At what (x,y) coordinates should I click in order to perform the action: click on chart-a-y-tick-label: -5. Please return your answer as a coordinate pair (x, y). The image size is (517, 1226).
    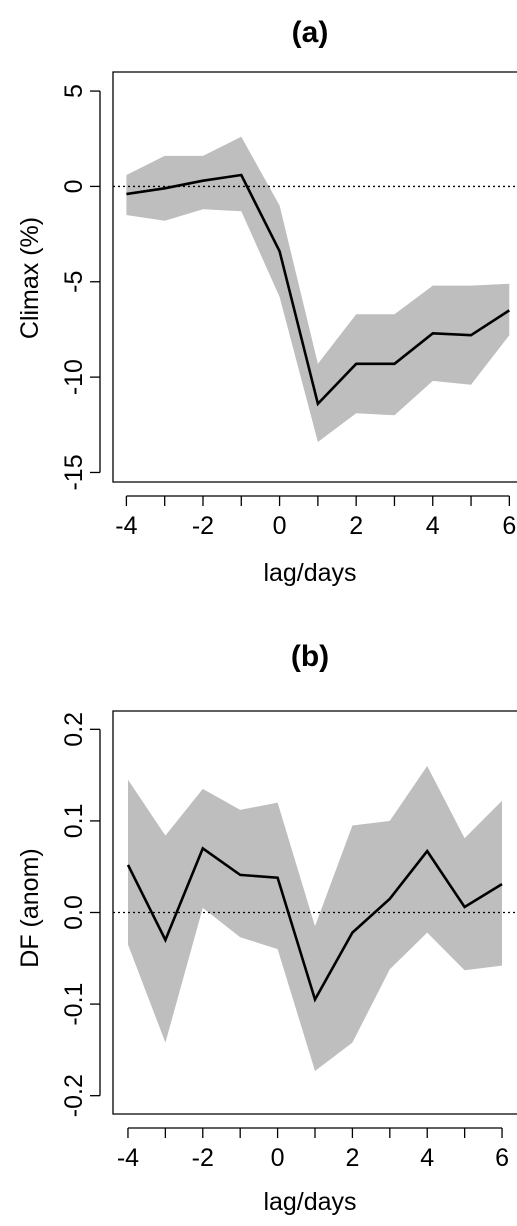
    Looking at the image, I should click on (74, 282).